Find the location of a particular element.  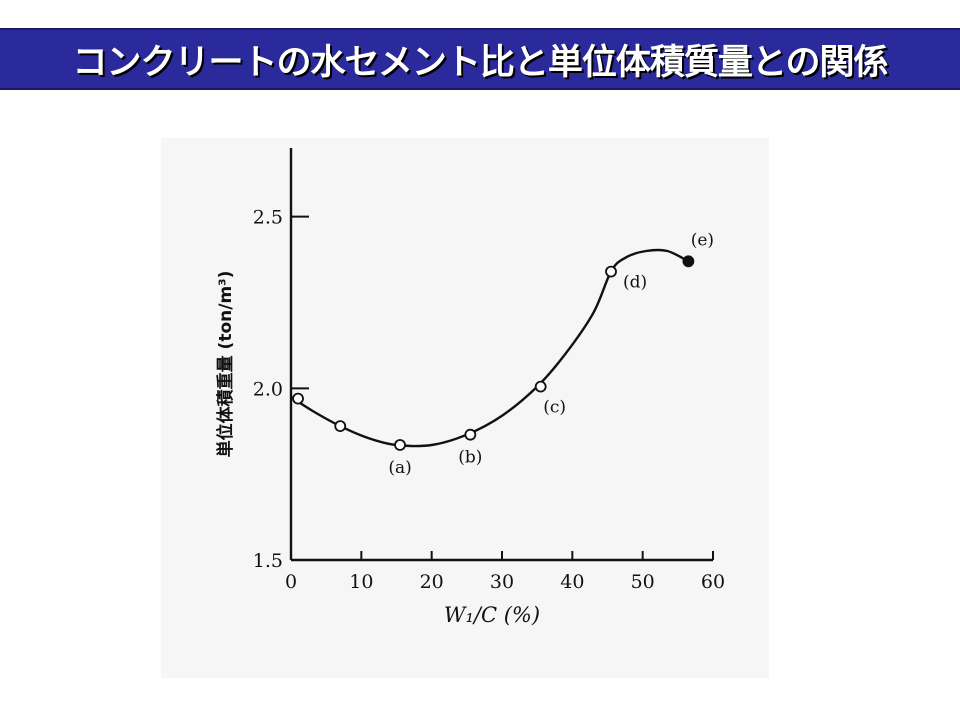

slide-title-bar: コンクリートの水セメント比と単位体積質量との関係 is located at coordinates (480, 59).